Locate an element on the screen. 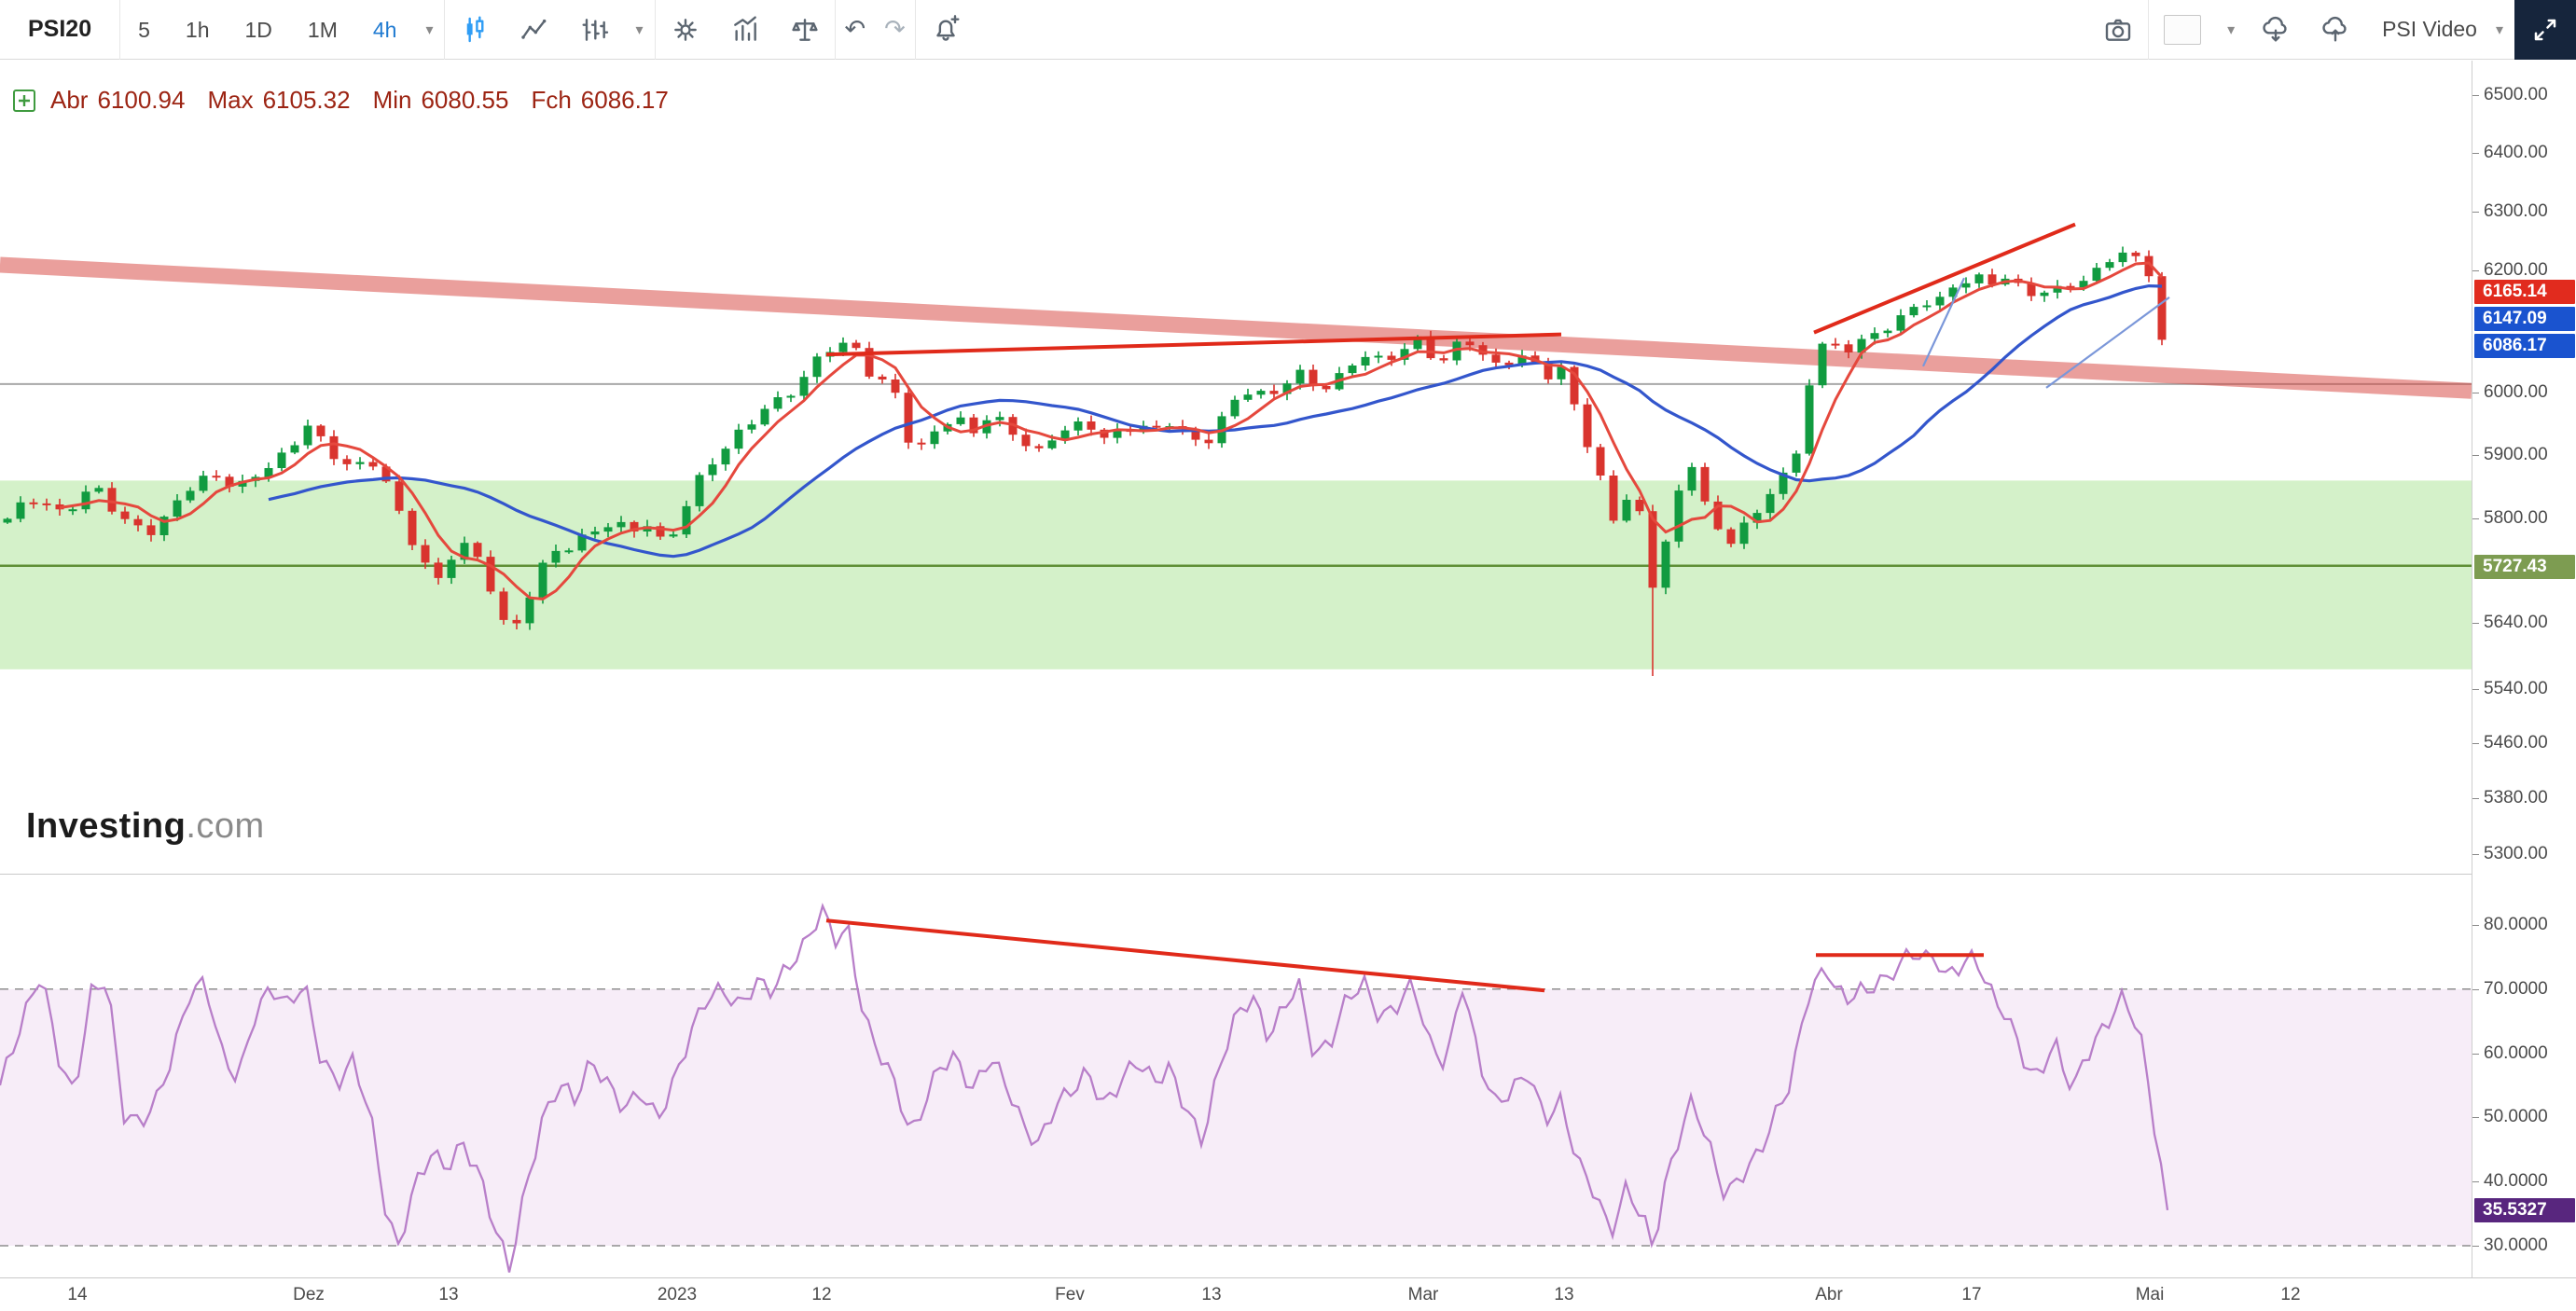 The width and height of the screenshot is (2576, 1311). rsi-tick-label: 70.0000 is located at coordinates (2516, 989).